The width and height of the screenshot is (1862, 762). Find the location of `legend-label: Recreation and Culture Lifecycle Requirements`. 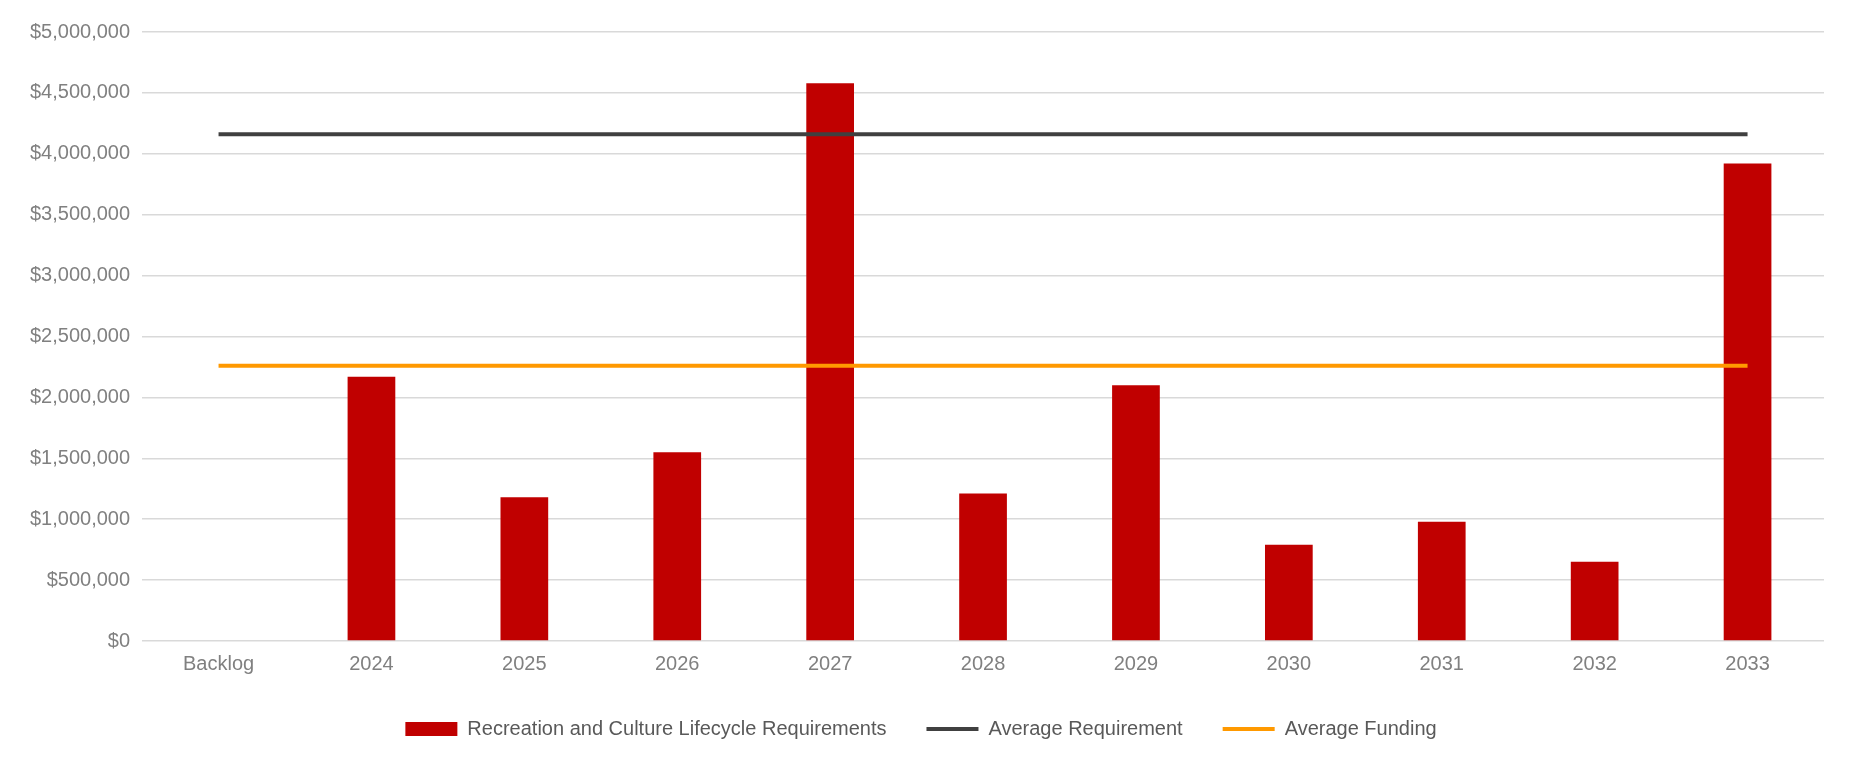

legend-label: Recreation and Culture Lifecycle Requirements is located at coordinates (677, 727).